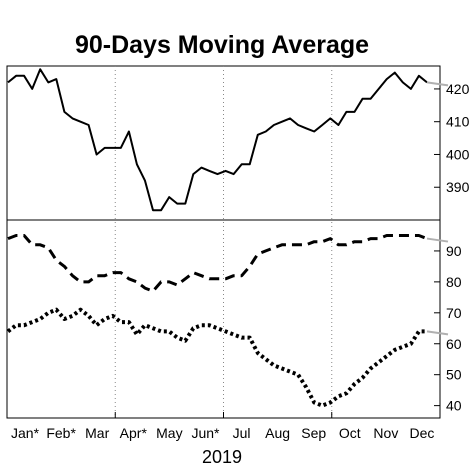 This screenshot has width=474, height=474. What do you see at coordinates (205, 433) in the screenshot?
I see `x-tick-label: Jun*` at bounding box center [205, 433].